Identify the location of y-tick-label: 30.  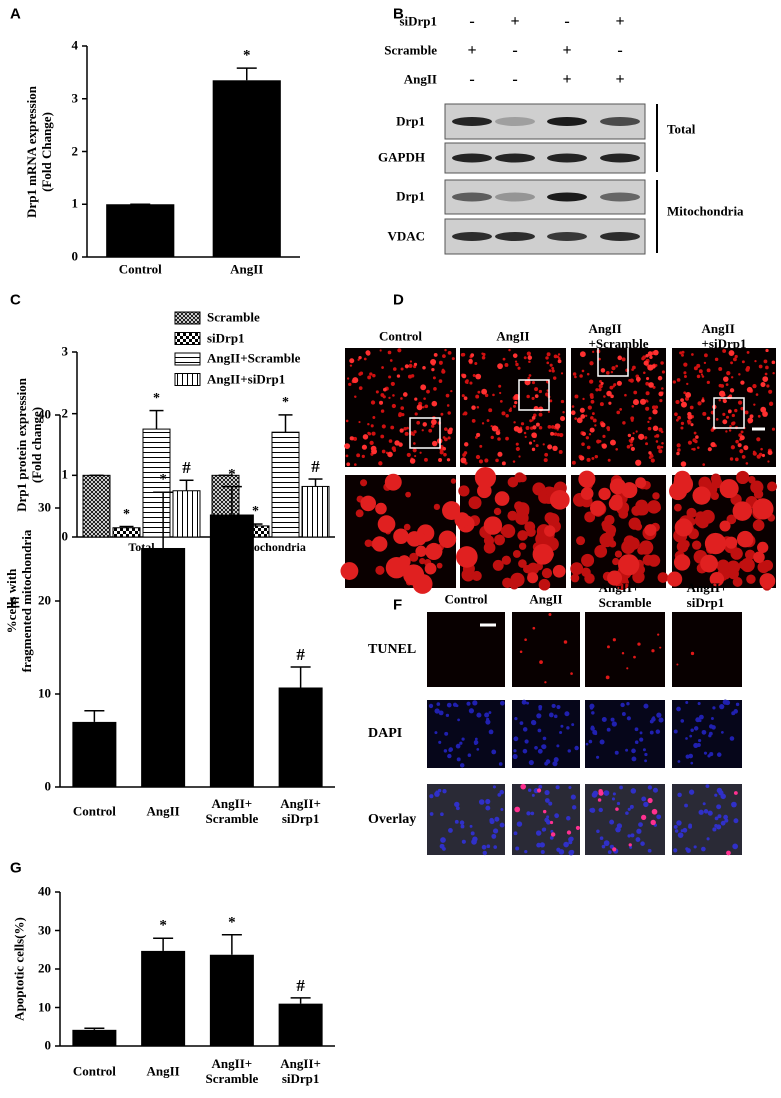
(44, 507).